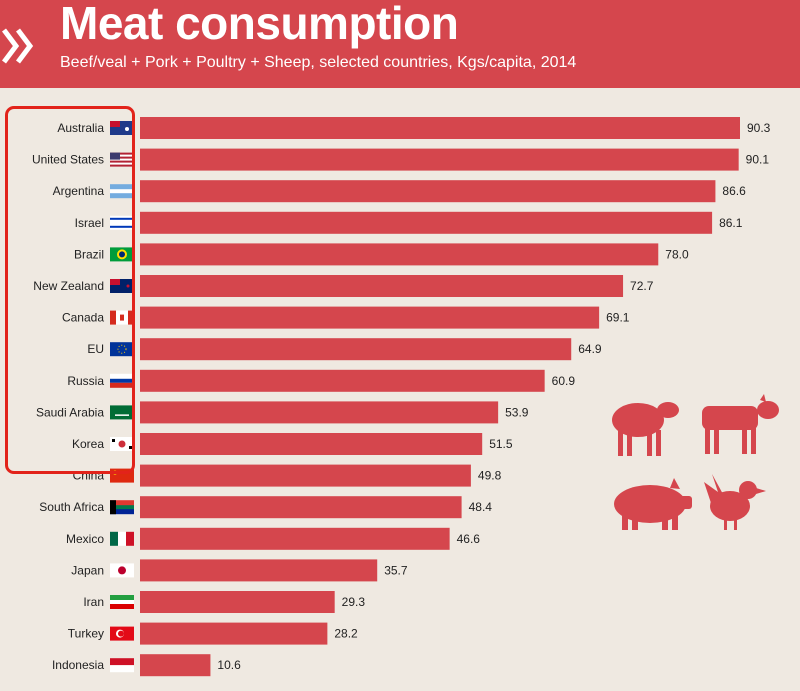  Describe the element at coordinates (85, 381) in the screenshot. I see `category-label: Russia` at that location.